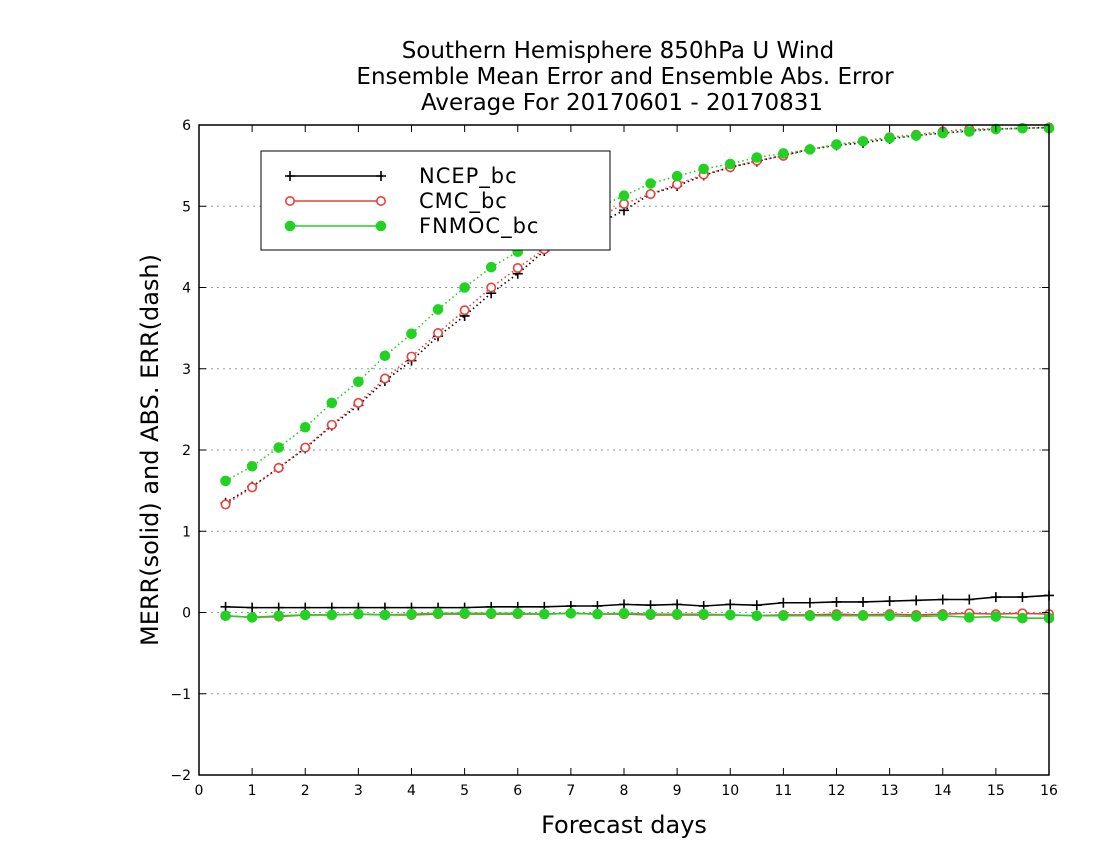 The height and width of the screenshot is (850, 1100). Describe the element at coordinates (637, 601) in the screenshot. I see `mean-error-line` at that location.